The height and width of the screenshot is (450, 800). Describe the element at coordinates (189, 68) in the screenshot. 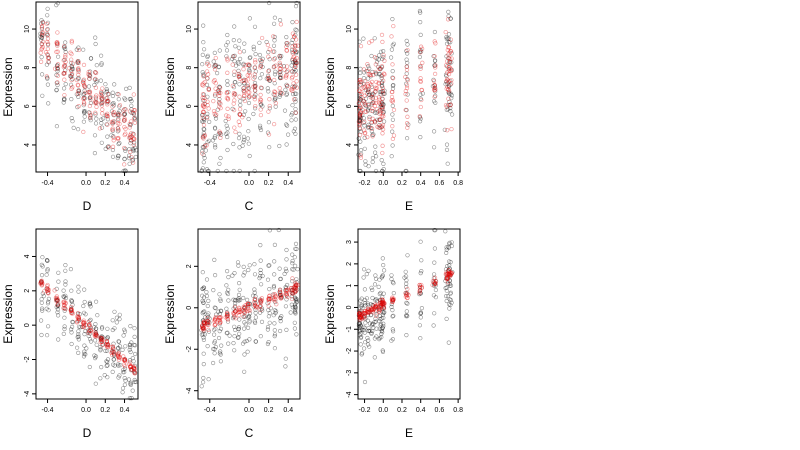

I see `y-tick-label: 8` at that location.